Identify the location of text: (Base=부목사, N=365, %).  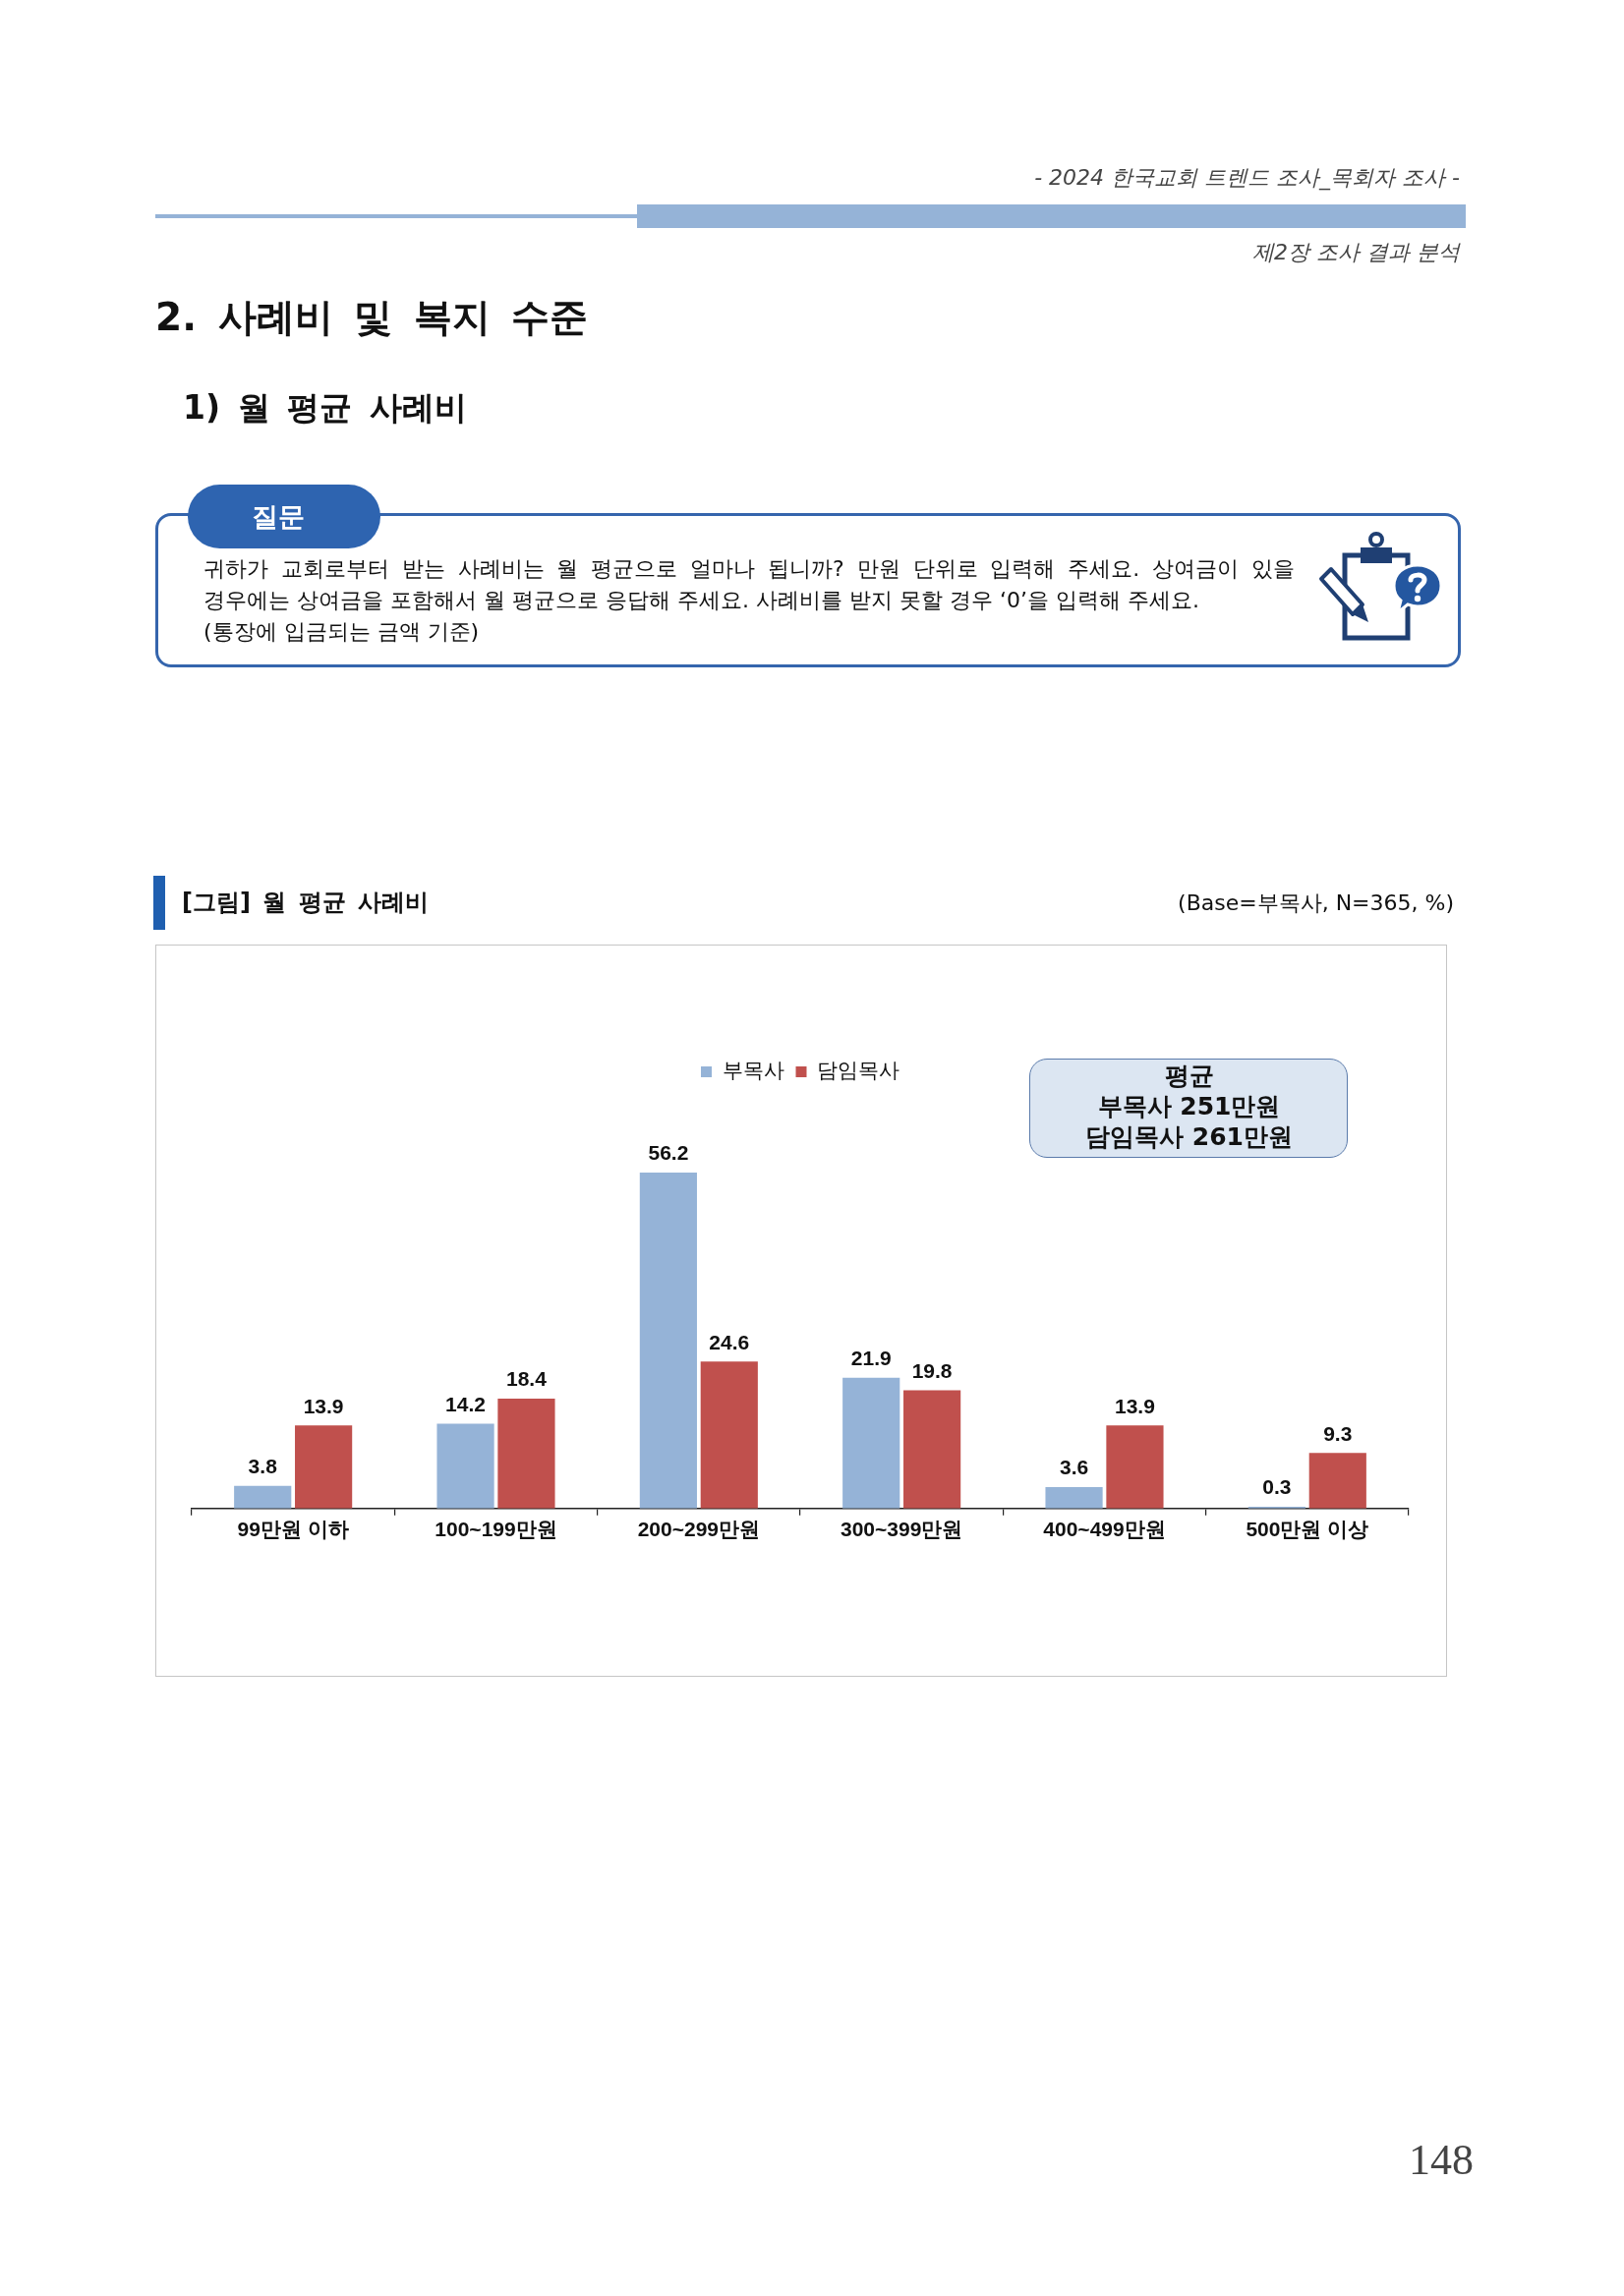
(1316, 904).